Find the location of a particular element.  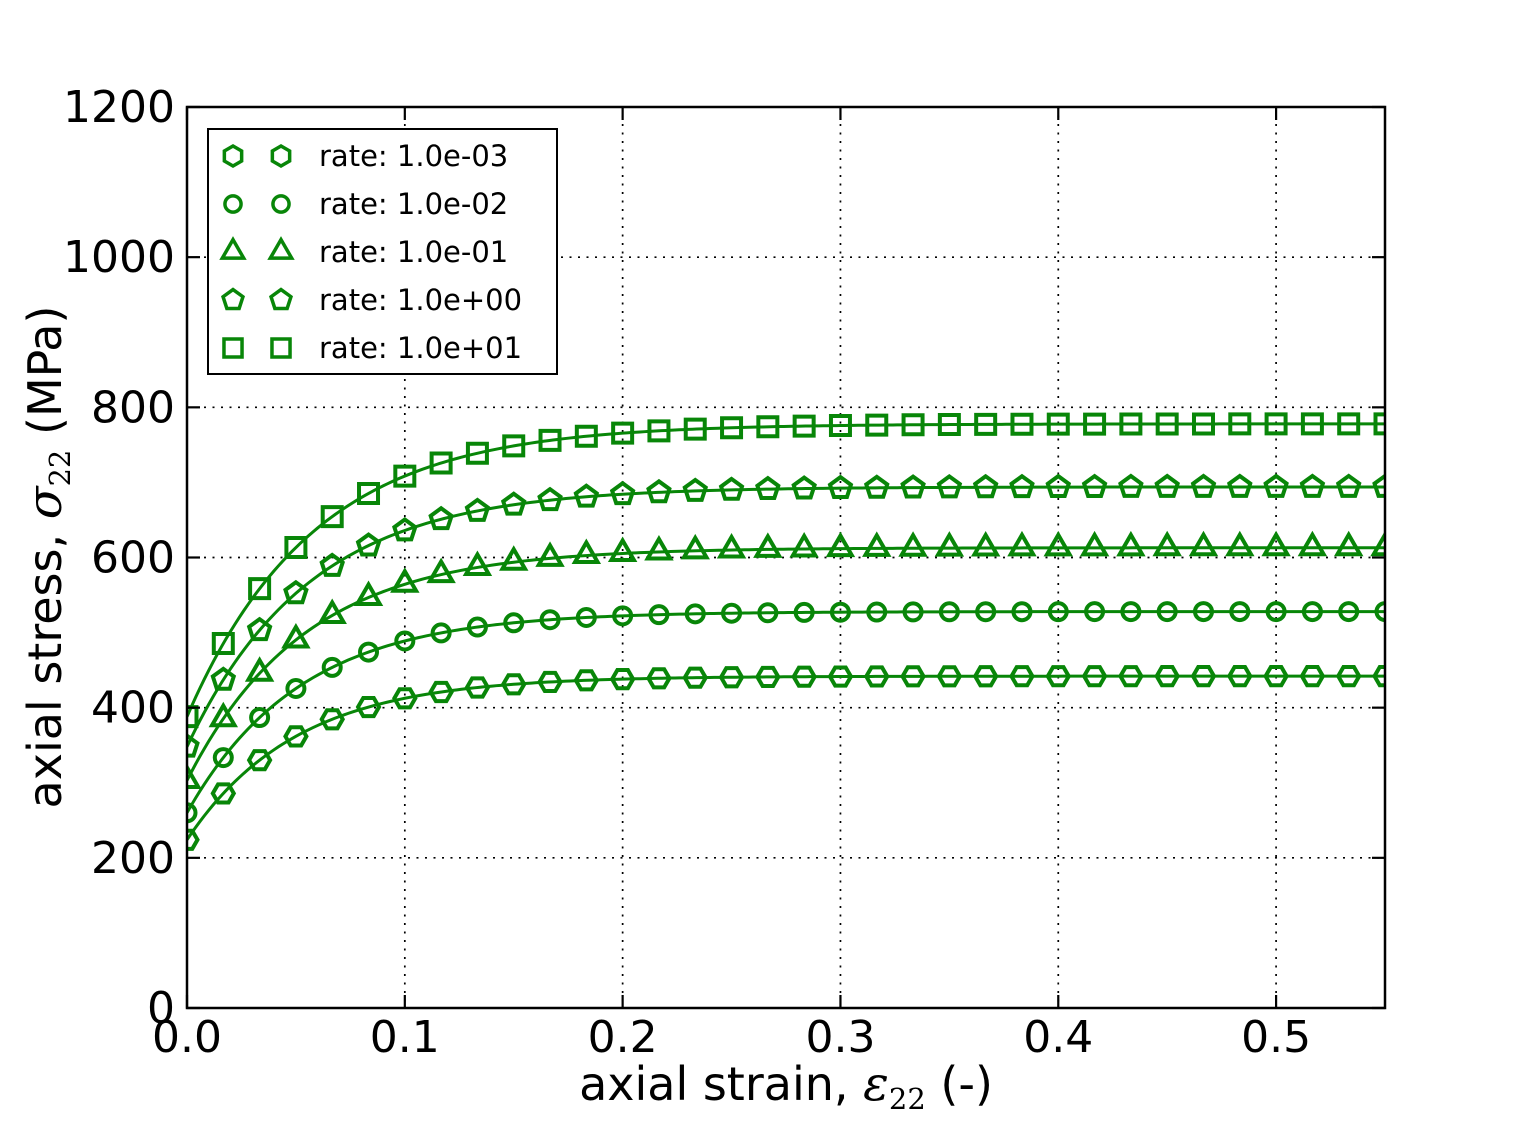

y-tick-label: 1000 is located at coordinates (119, 257).